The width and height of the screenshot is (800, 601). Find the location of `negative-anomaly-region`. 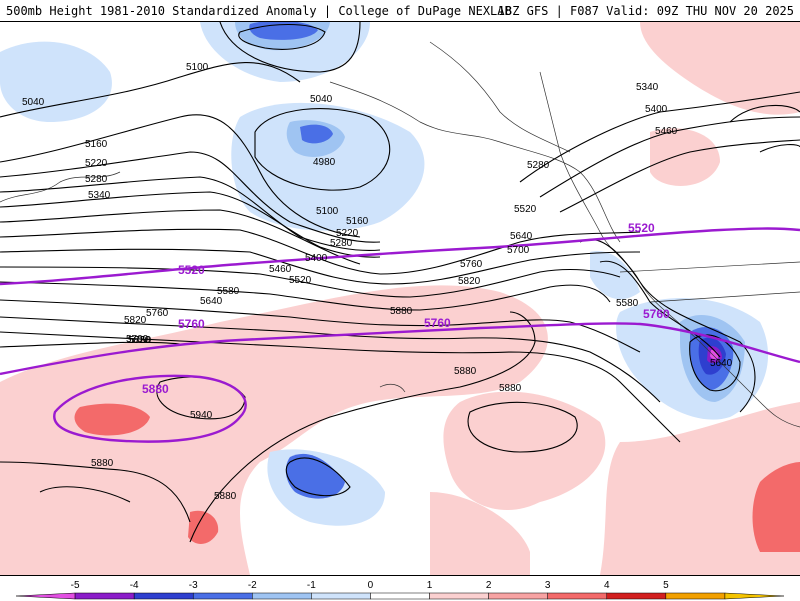

negative-anomaly-region is located at coordinates (56, 82).